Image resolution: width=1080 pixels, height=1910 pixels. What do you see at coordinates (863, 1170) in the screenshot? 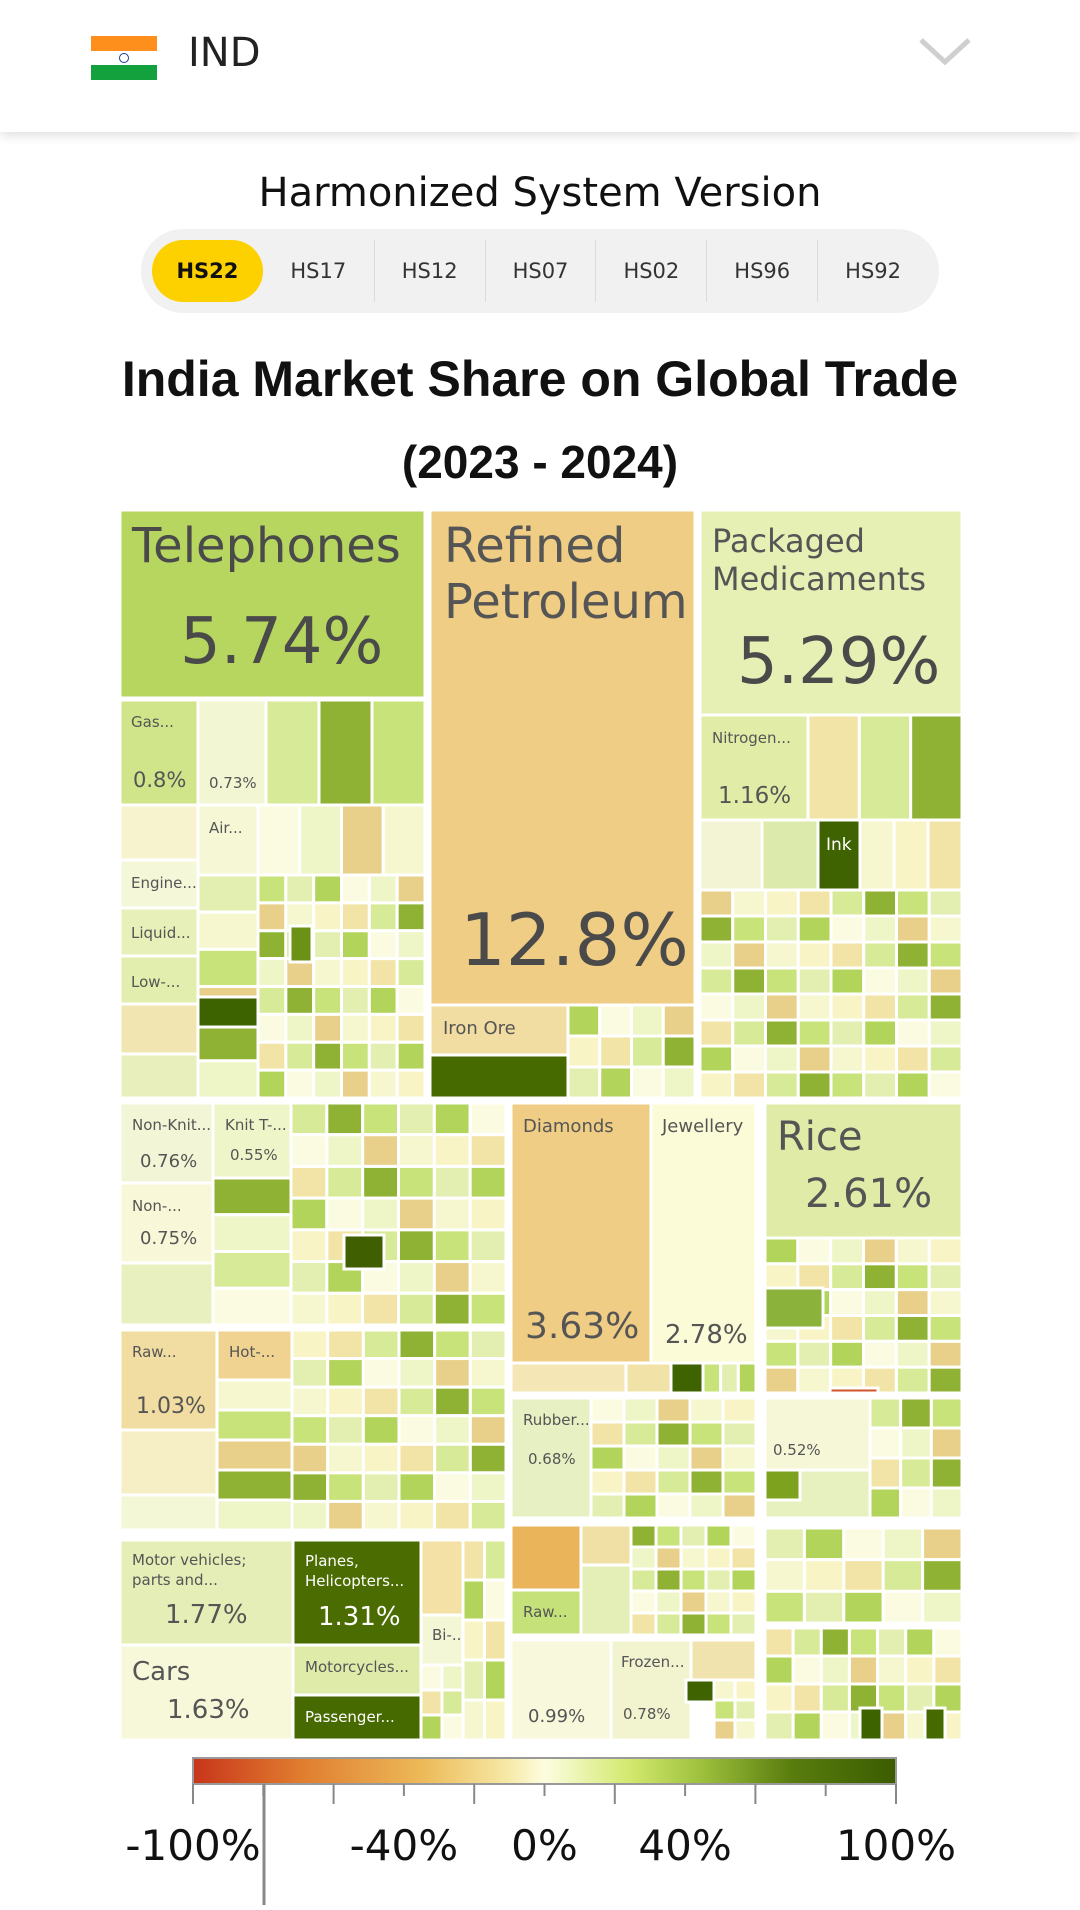
I see `tile-rice` at bounding box center [863, 1170].